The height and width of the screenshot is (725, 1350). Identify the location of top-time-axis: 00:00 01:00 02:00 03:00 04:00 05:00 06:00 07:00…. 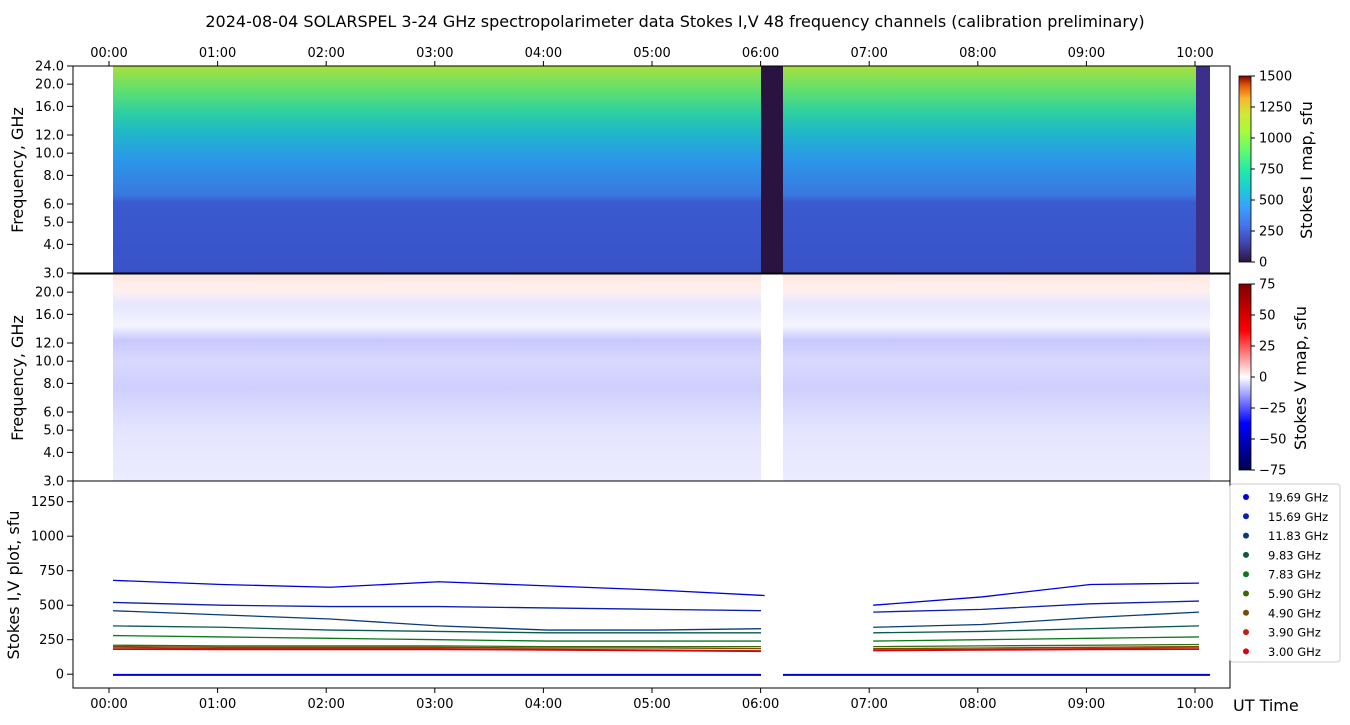
(652, 56).